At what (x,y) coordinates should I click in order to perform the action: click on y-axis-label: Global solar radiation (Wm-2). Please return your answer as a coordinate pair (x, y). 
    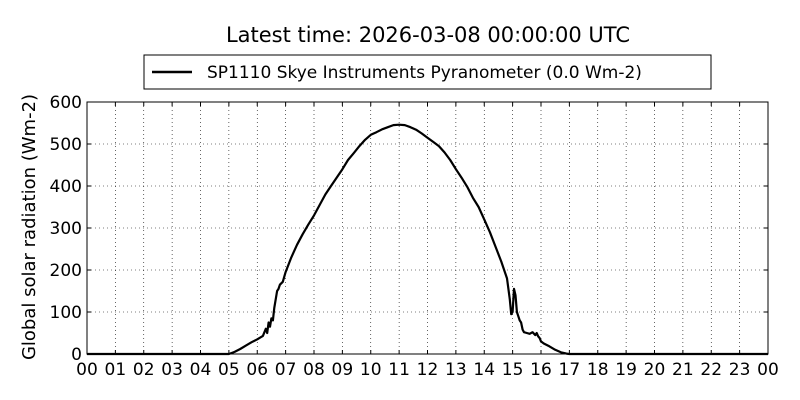
    Looking at the image, I should click on (29, 227).